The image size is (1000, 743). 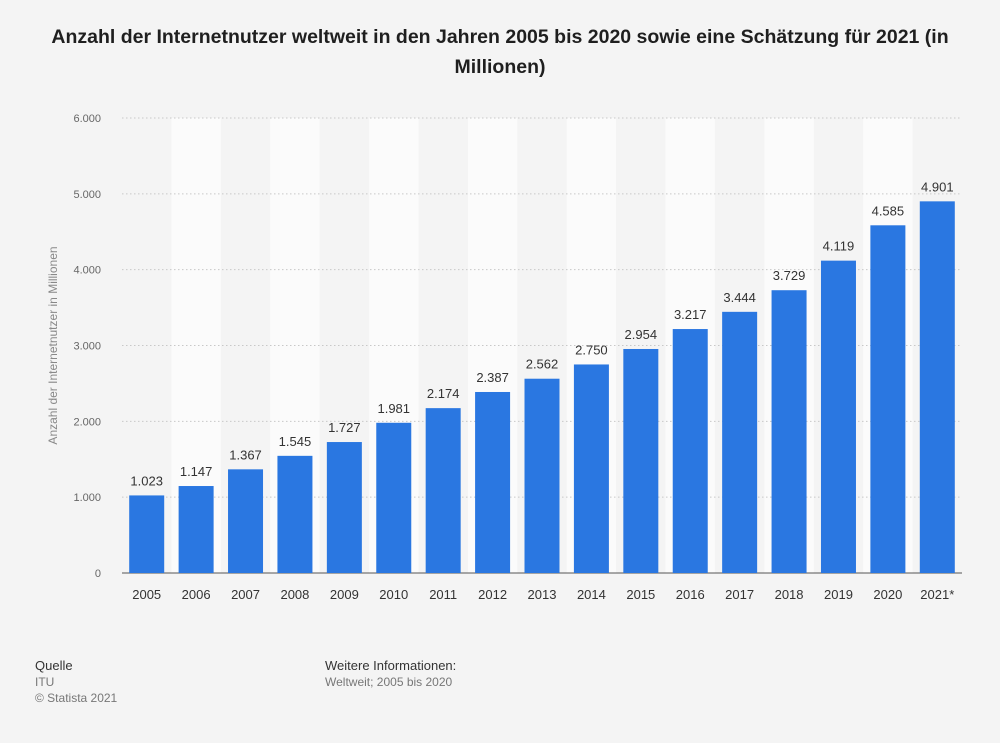 I want to click on x-tick-label: 2018, so click(x=789, y=594).